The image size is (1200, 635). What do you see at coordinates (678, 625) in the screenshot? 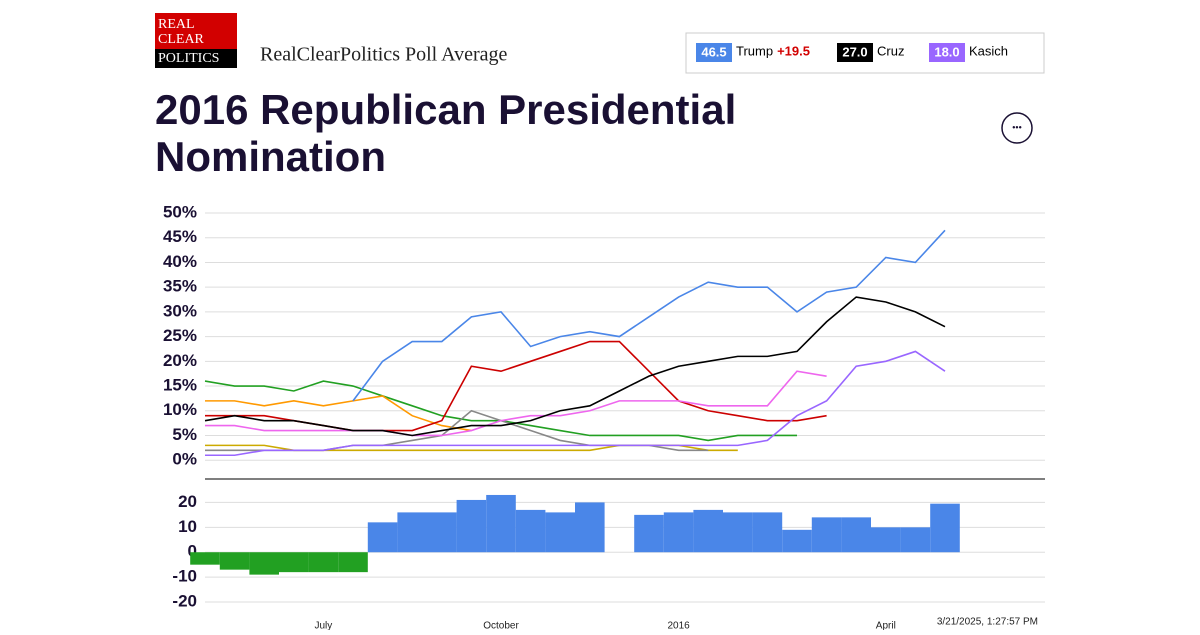
I see `x-tick-label: 2016` at bounding box center [678, 625].